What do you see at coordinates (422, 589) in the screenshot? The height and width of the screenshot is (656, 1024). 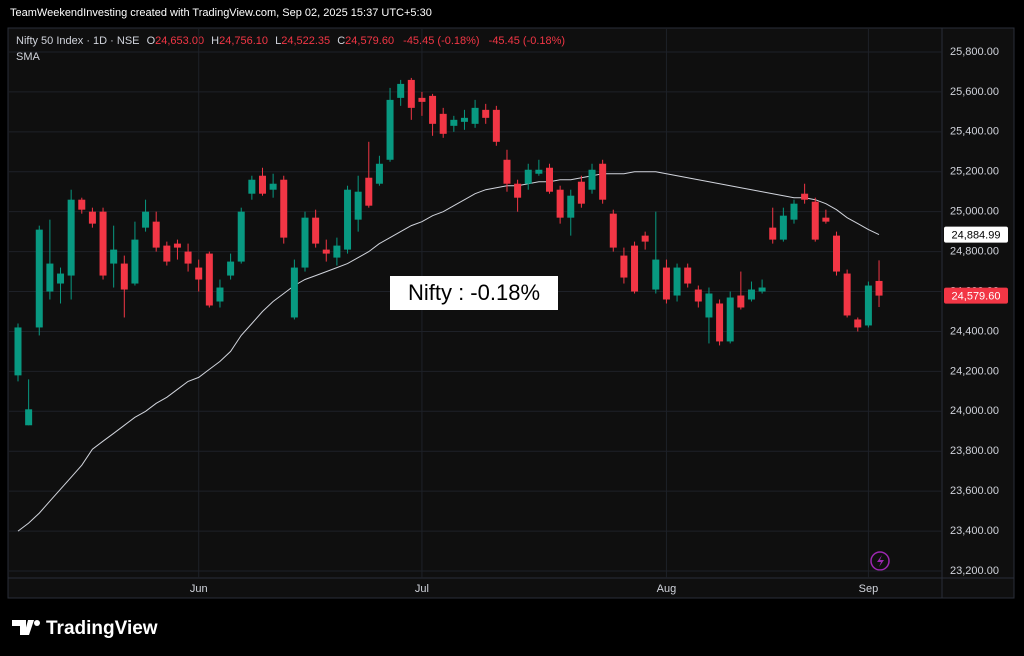 I see `x-tick-label: Jul` at bounding box center [422, 589].